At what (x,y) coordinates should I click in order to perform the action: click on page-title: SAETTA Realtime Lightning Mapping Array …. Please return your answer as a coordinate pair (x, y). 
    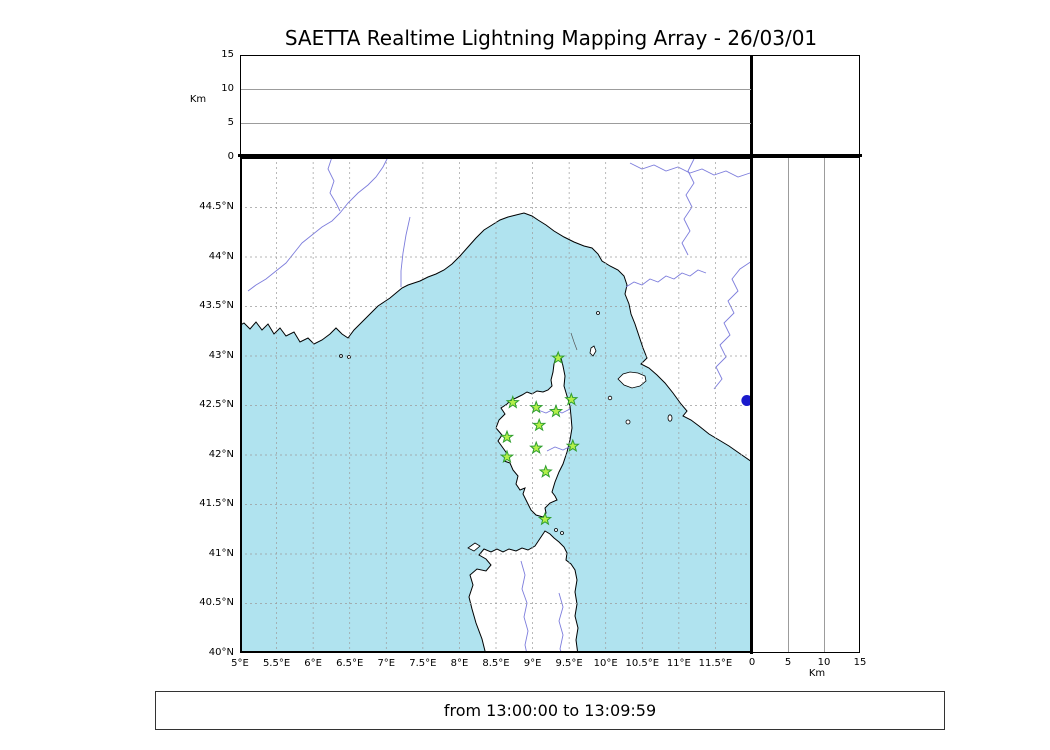
    Looking at the image, I should click on (551, 38).